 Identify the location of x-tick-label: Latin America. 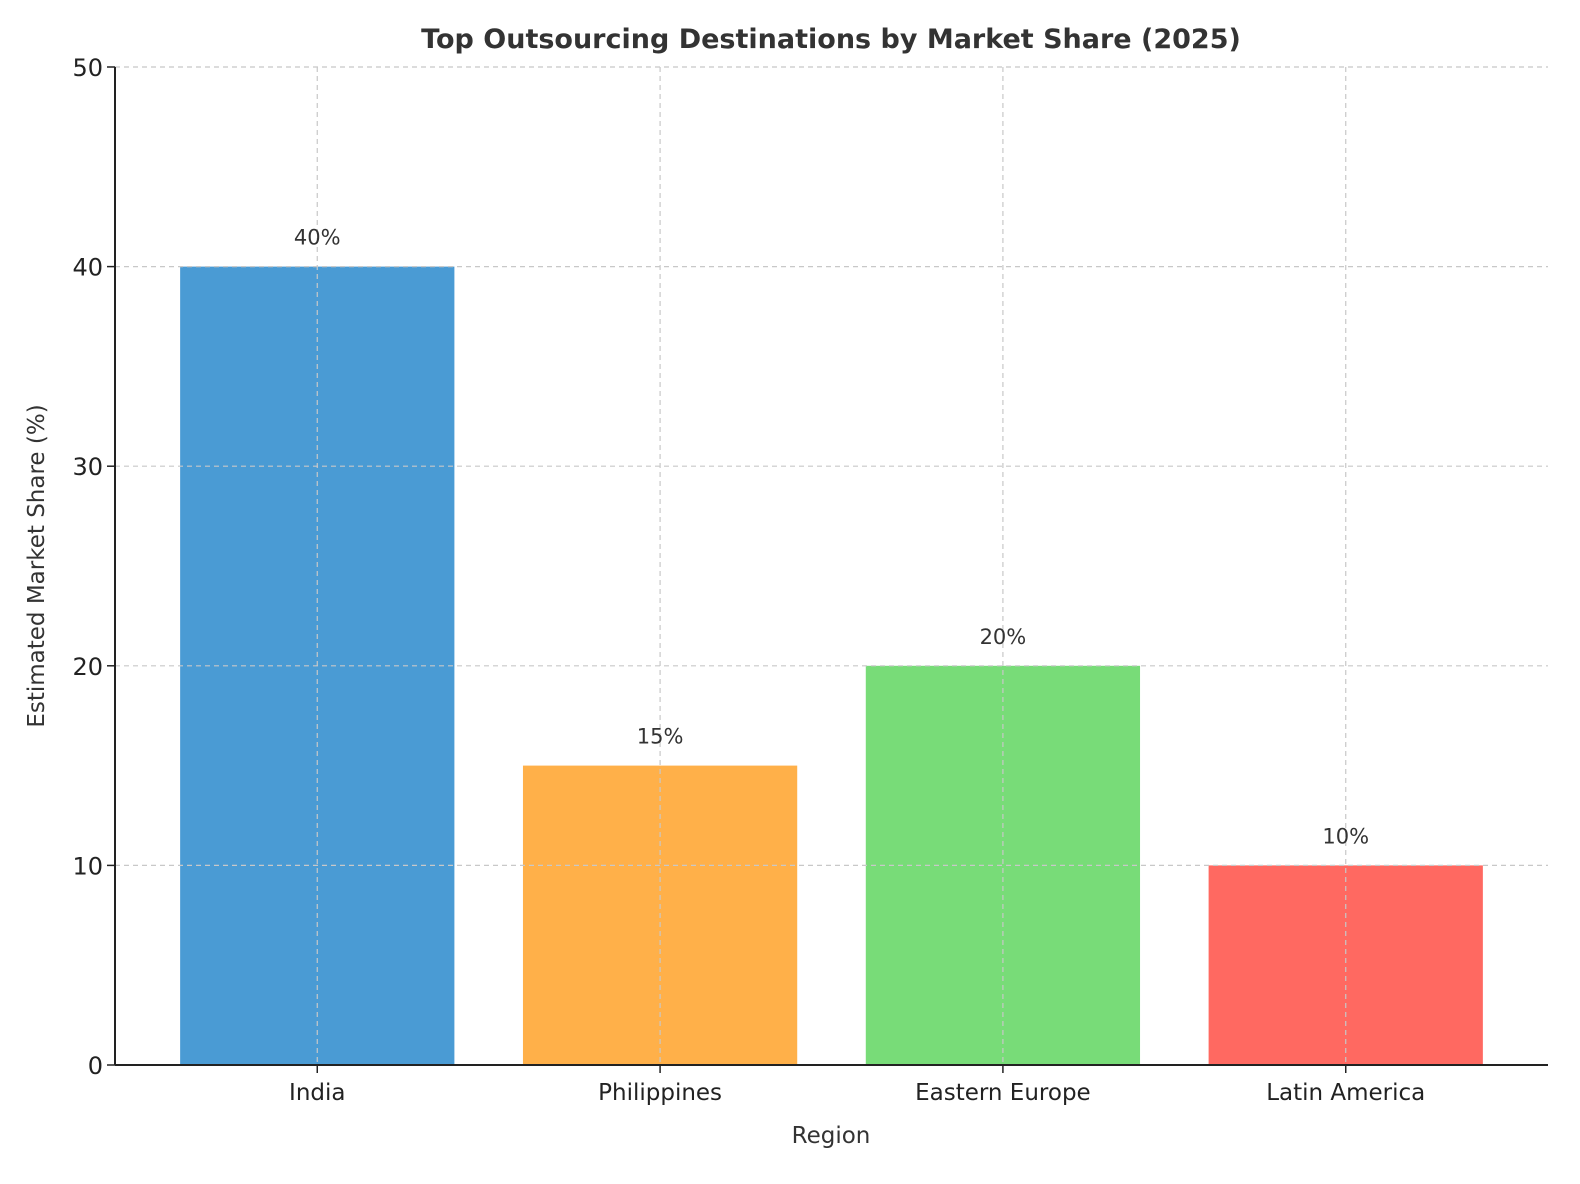
(1345, 1093).